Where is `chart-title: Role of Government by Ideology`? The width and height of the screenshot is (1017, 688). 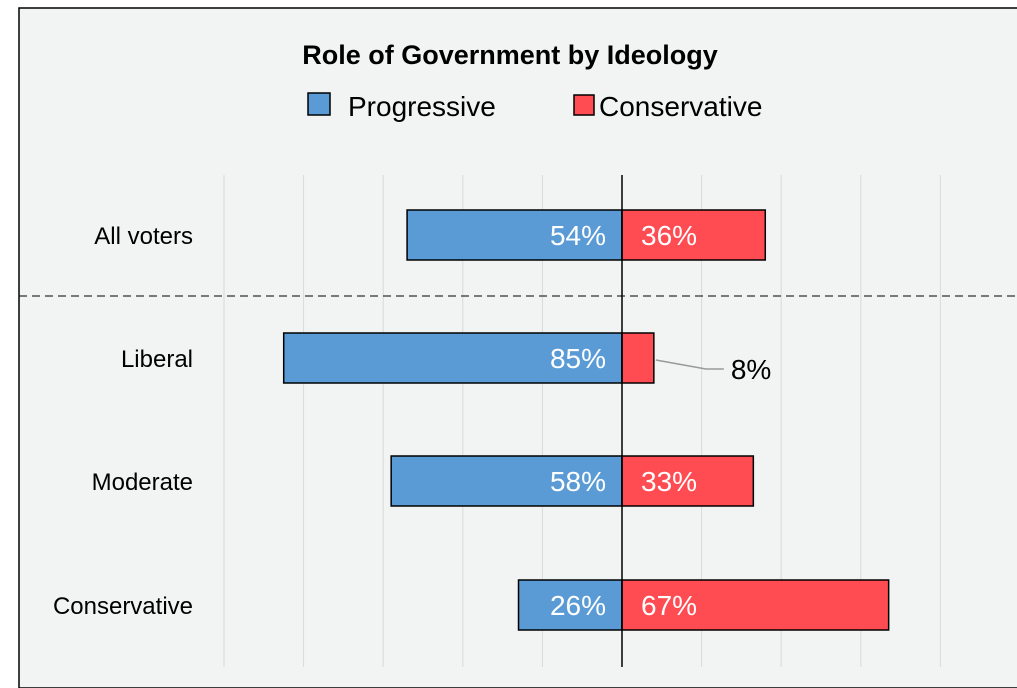
chart-title: Role of Government by Ideology is located at coordinates (510, 55).